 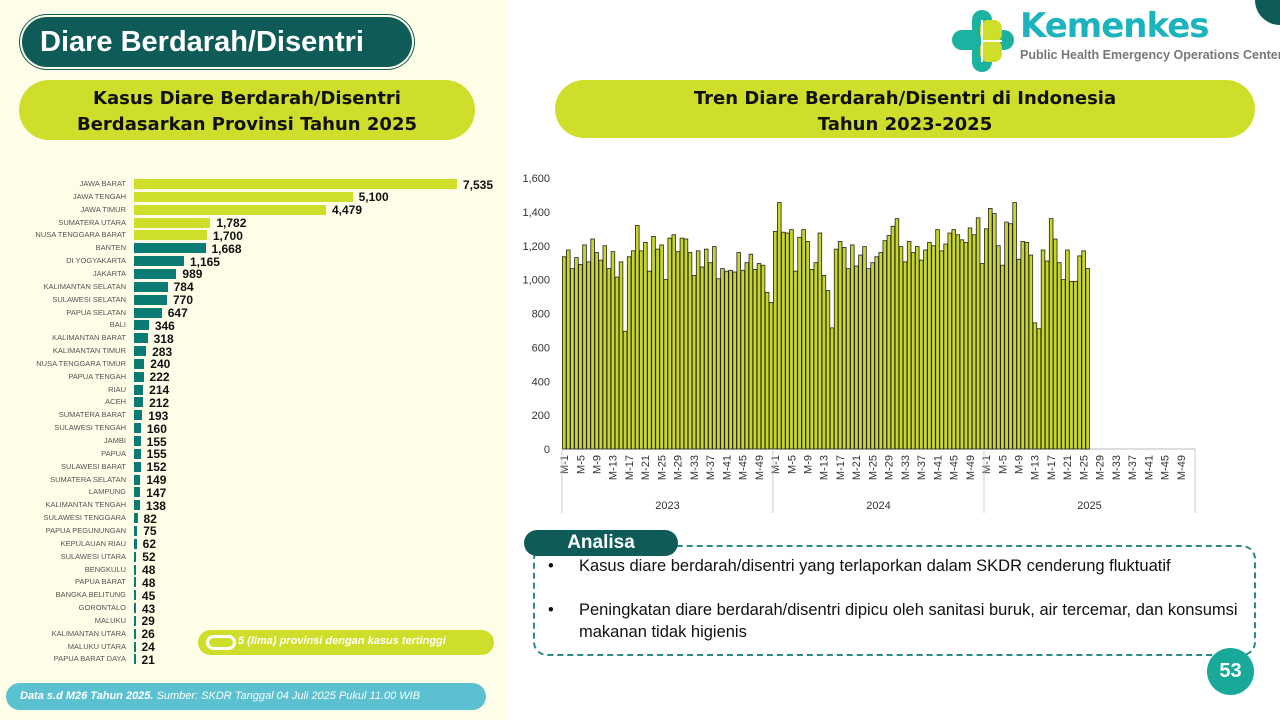 What do you see at coordinates (84, 286) in the screenshot?
I see `province-label: KALIMANTAN SELATAN` at bounding box center [84, 286].